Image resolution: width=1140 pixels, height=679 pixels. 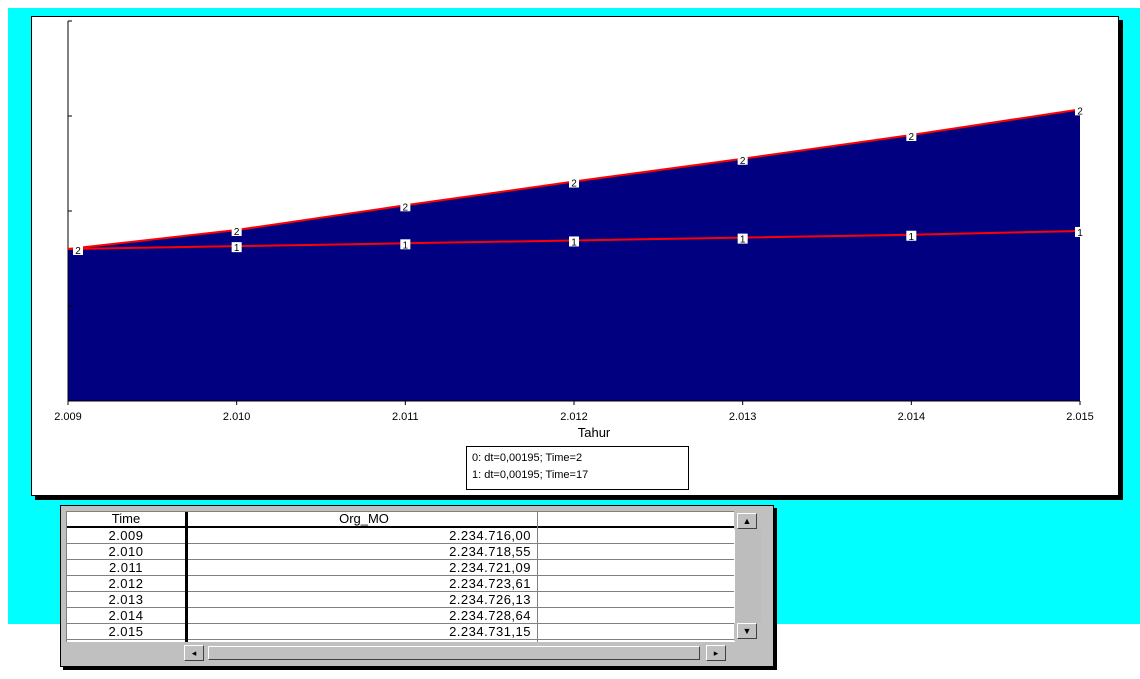 What do you see at coordinates (490, 551) in the screenshot?
I see `cell-org-mo: 2.234.718,55` at bounding box center [490, 551].